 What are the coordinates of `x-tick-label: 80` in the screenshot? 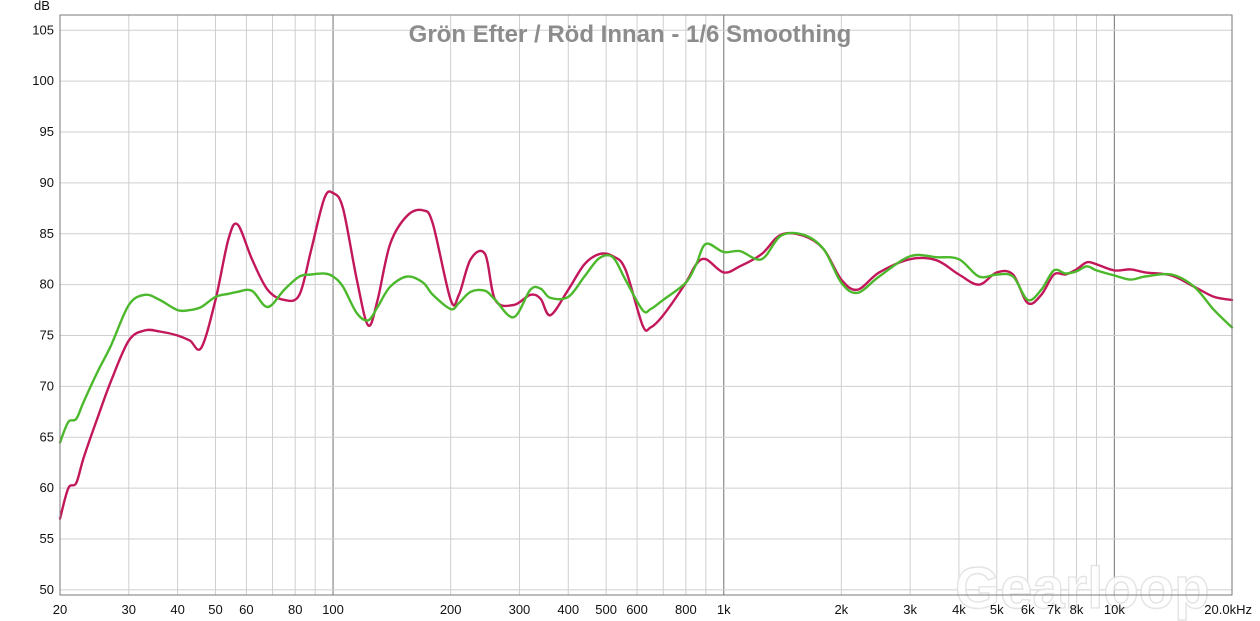 It's located at (295, 609).